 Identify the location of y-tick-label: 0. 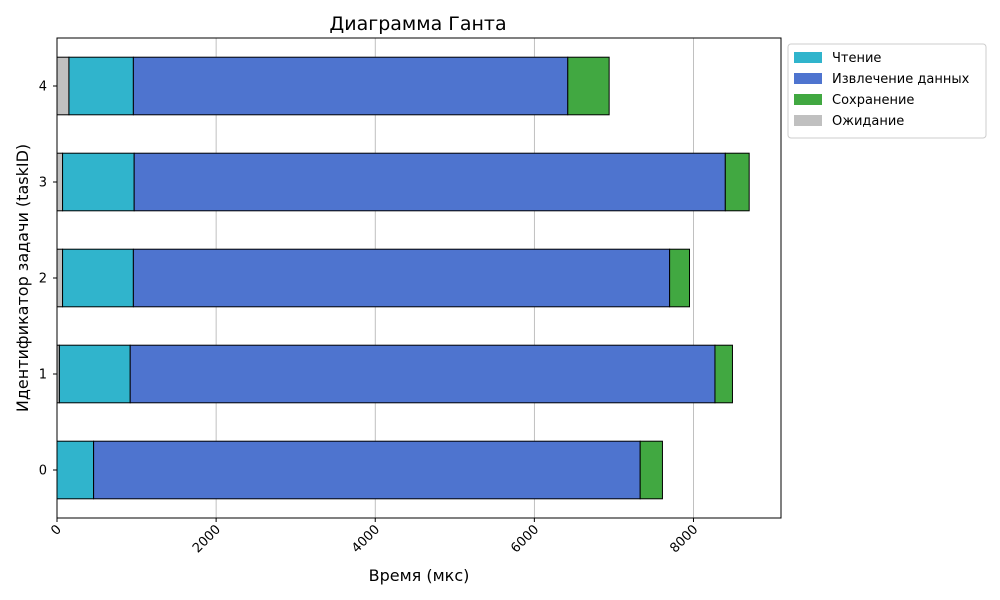
(43, 471).